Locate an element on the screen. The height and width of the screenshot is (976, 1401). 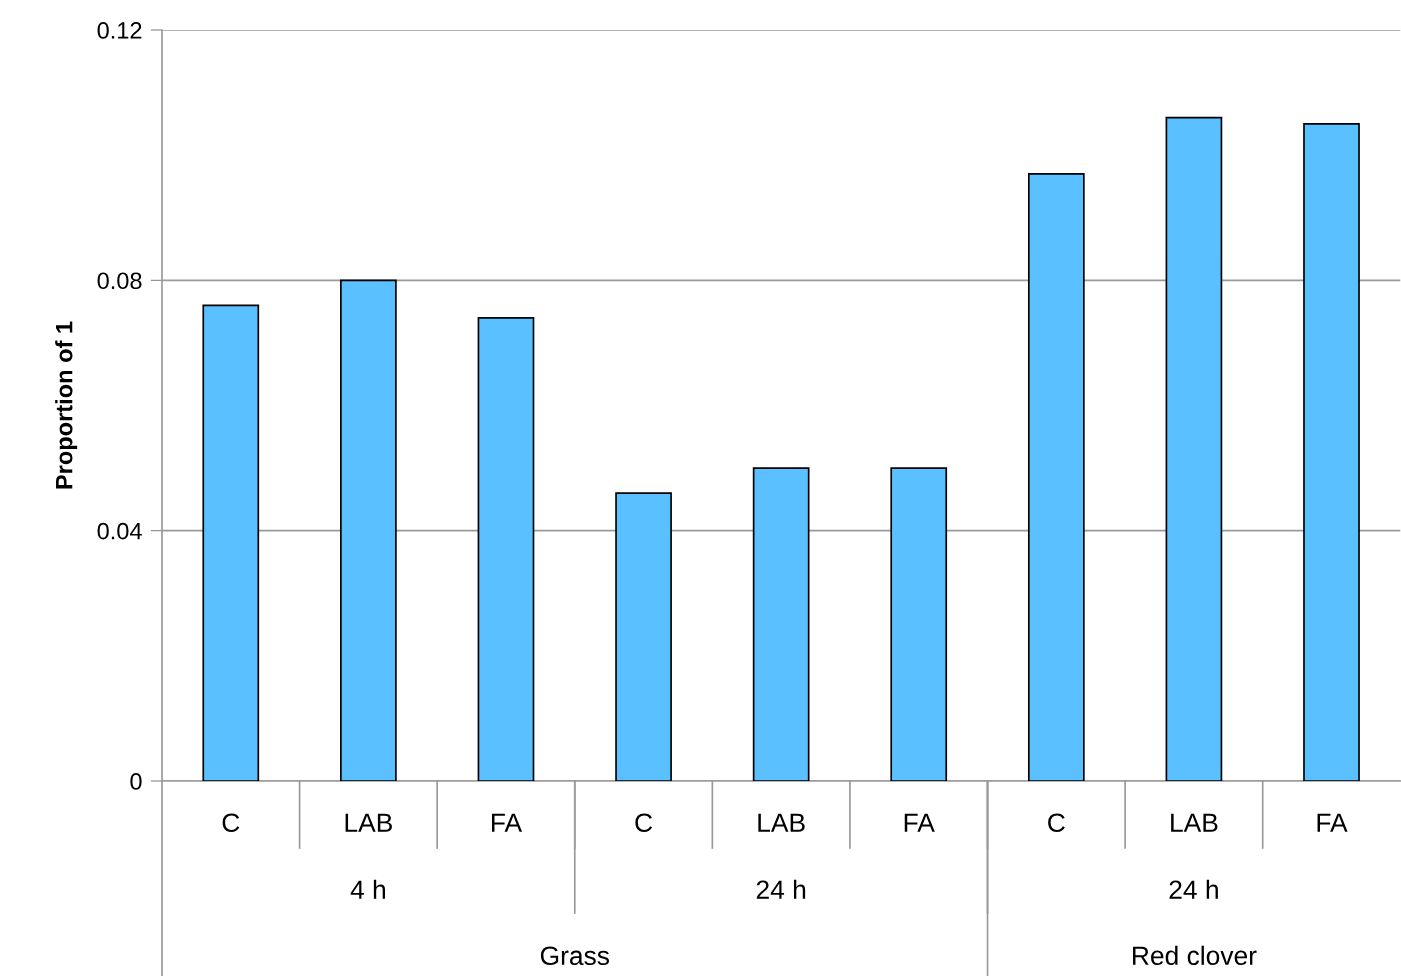
y-tick-label: 0.12 is located at coordinates (119, 30).